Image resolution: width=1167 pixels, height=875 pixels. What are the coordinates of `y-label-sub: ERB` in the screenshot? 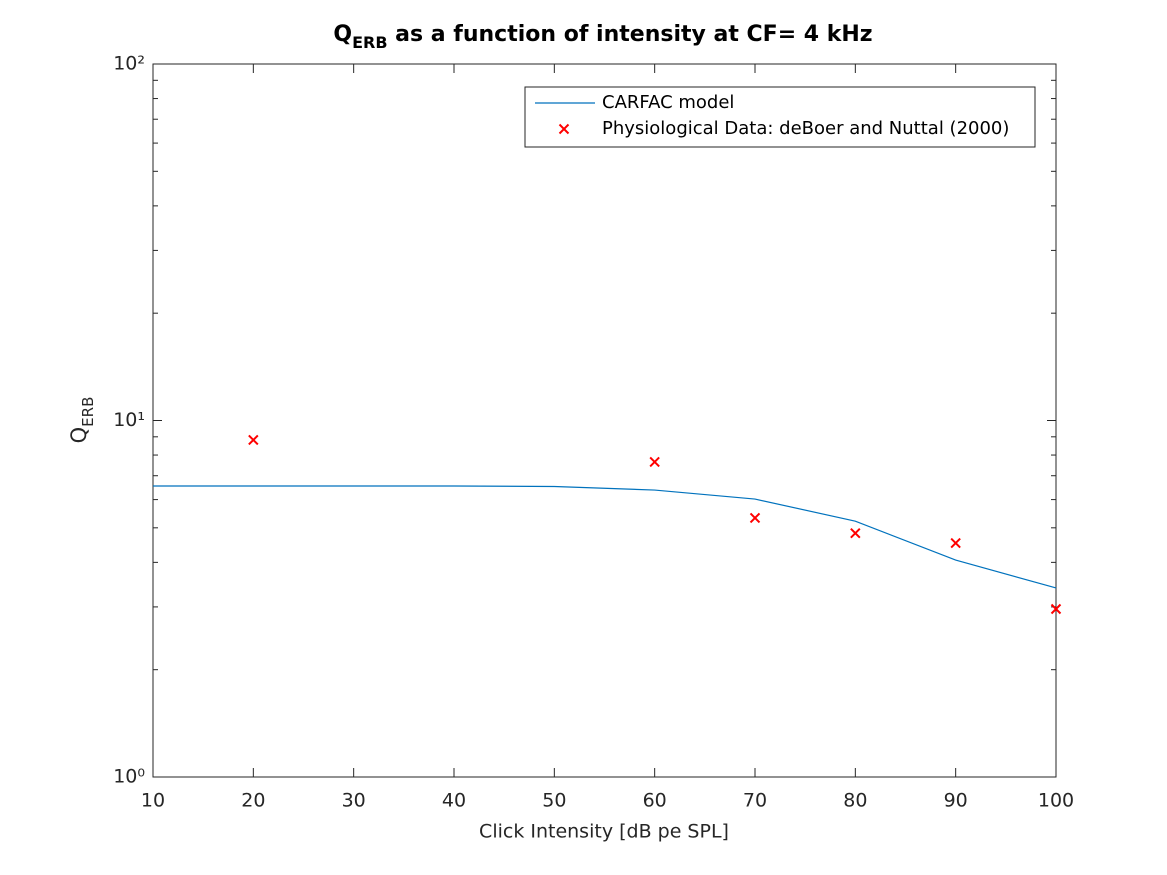 It's located at (88, 412).